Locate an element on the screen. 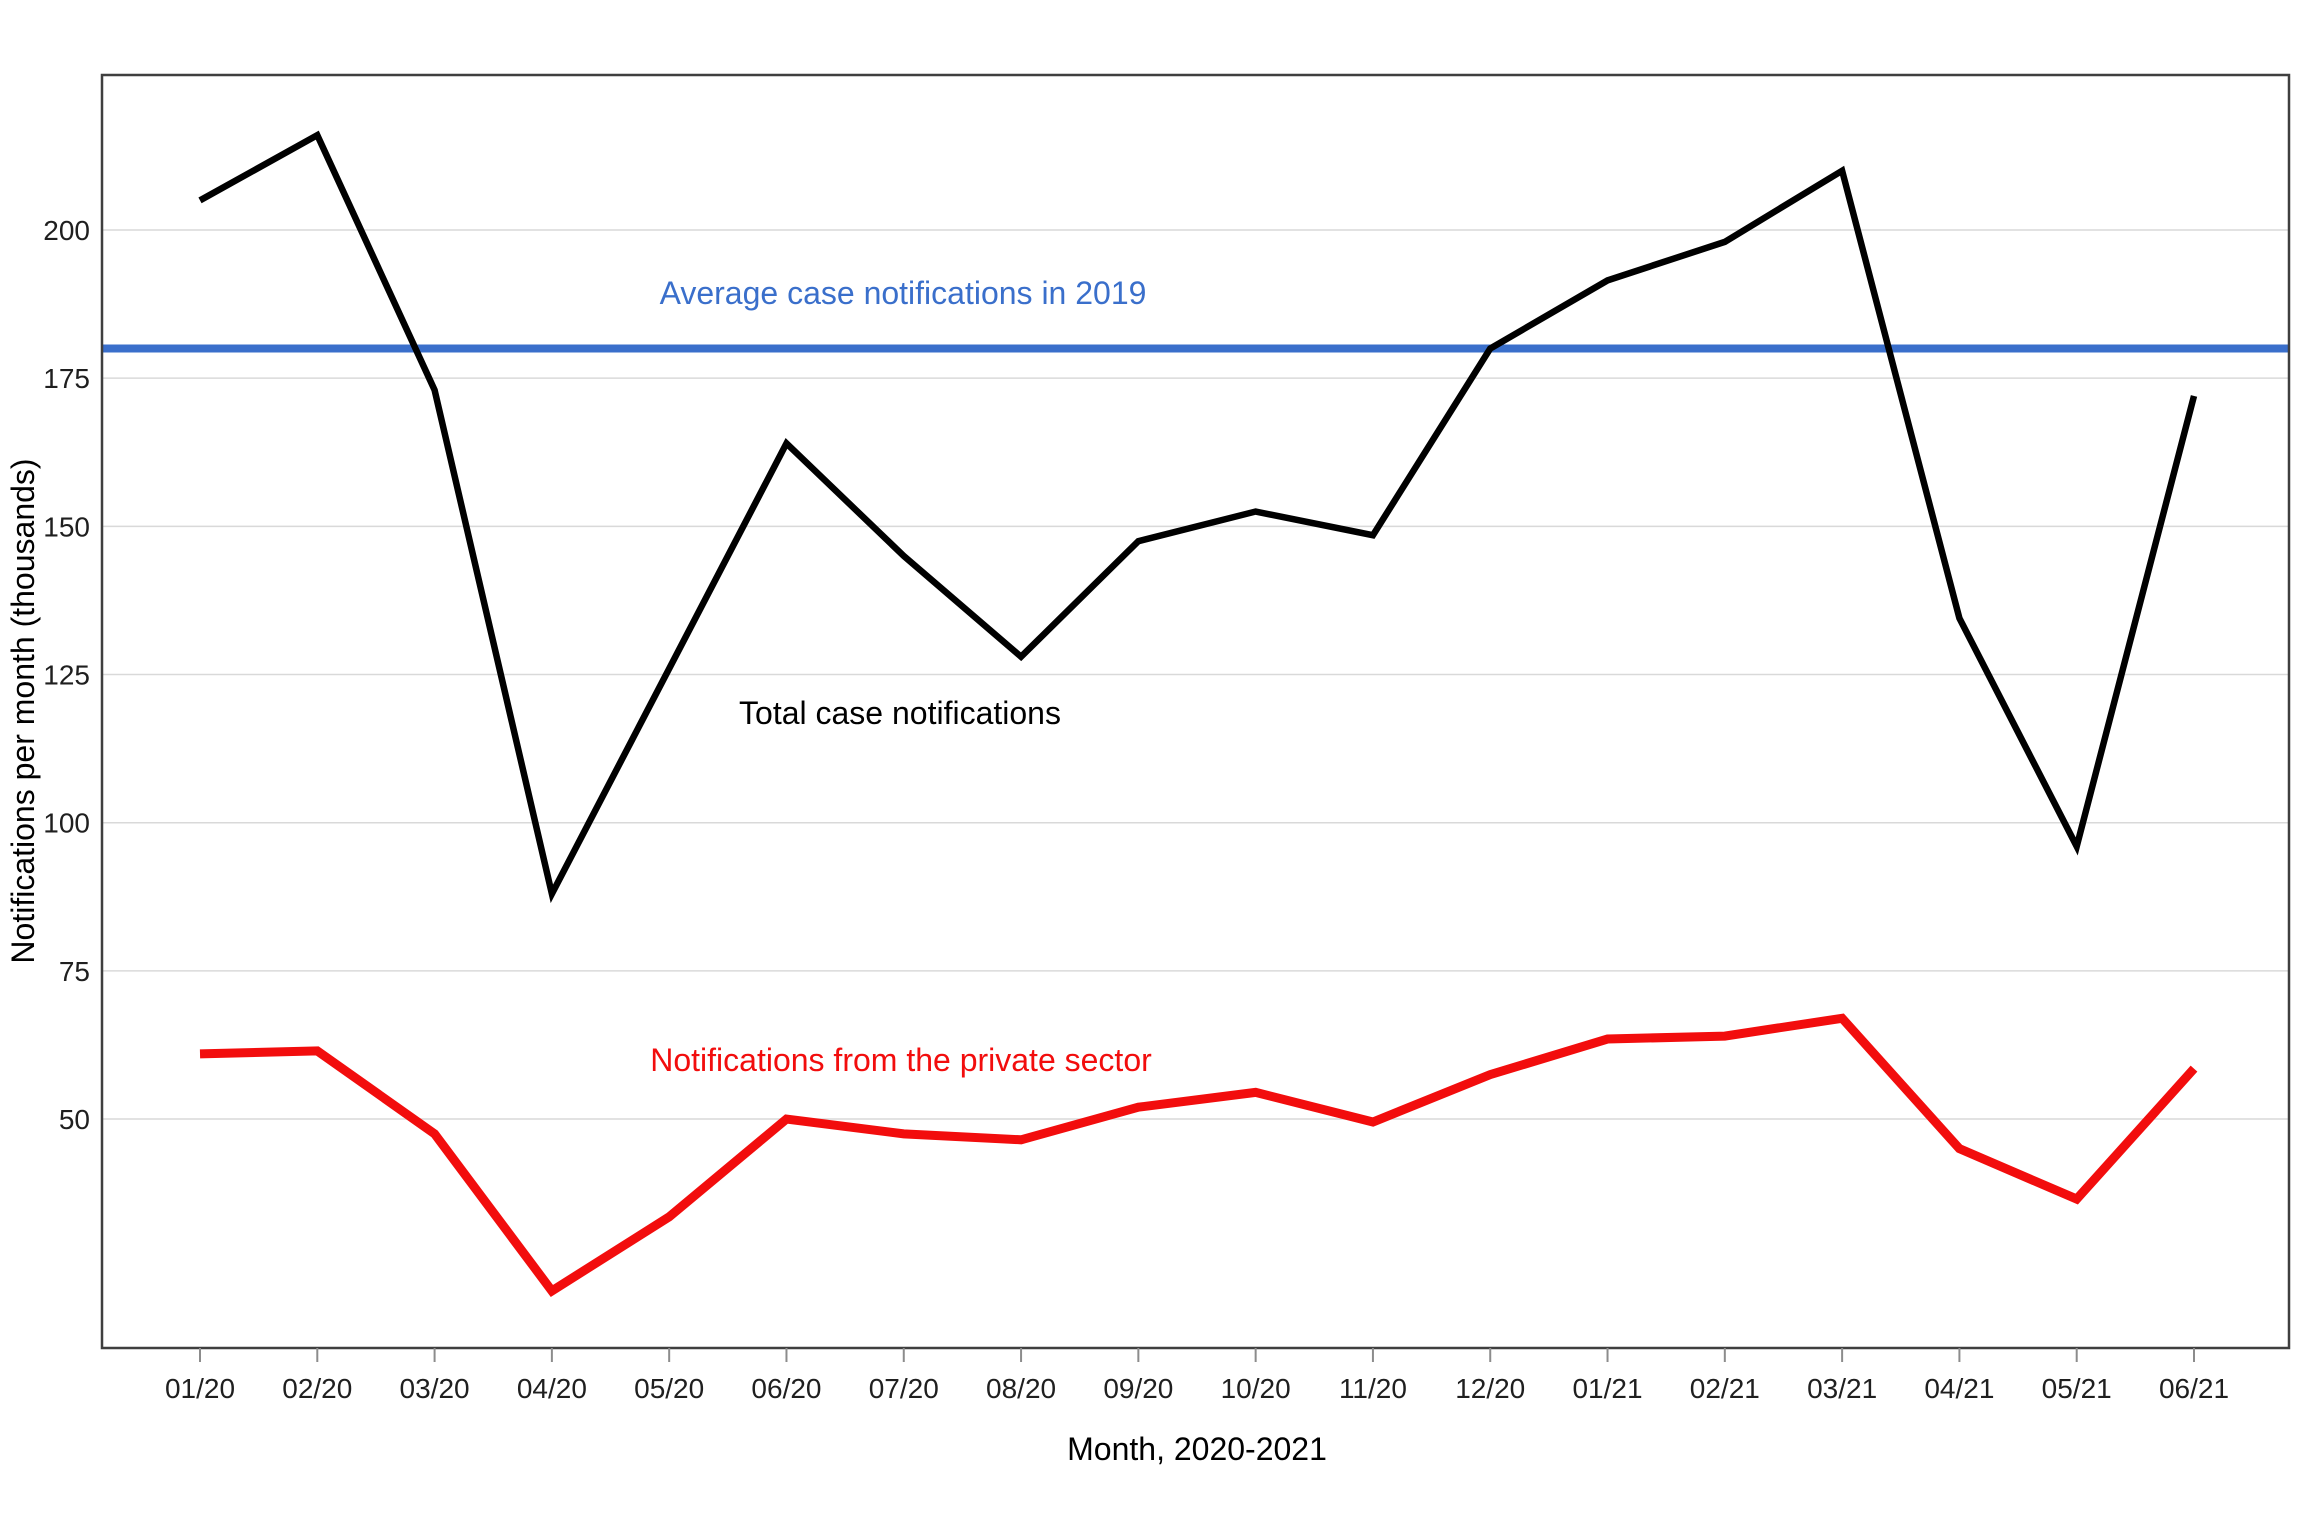 The height and width of the screenshot is (1536, 2304). x-tick-label-03/21: 03/21 is located at coordinates (1842, 1388).